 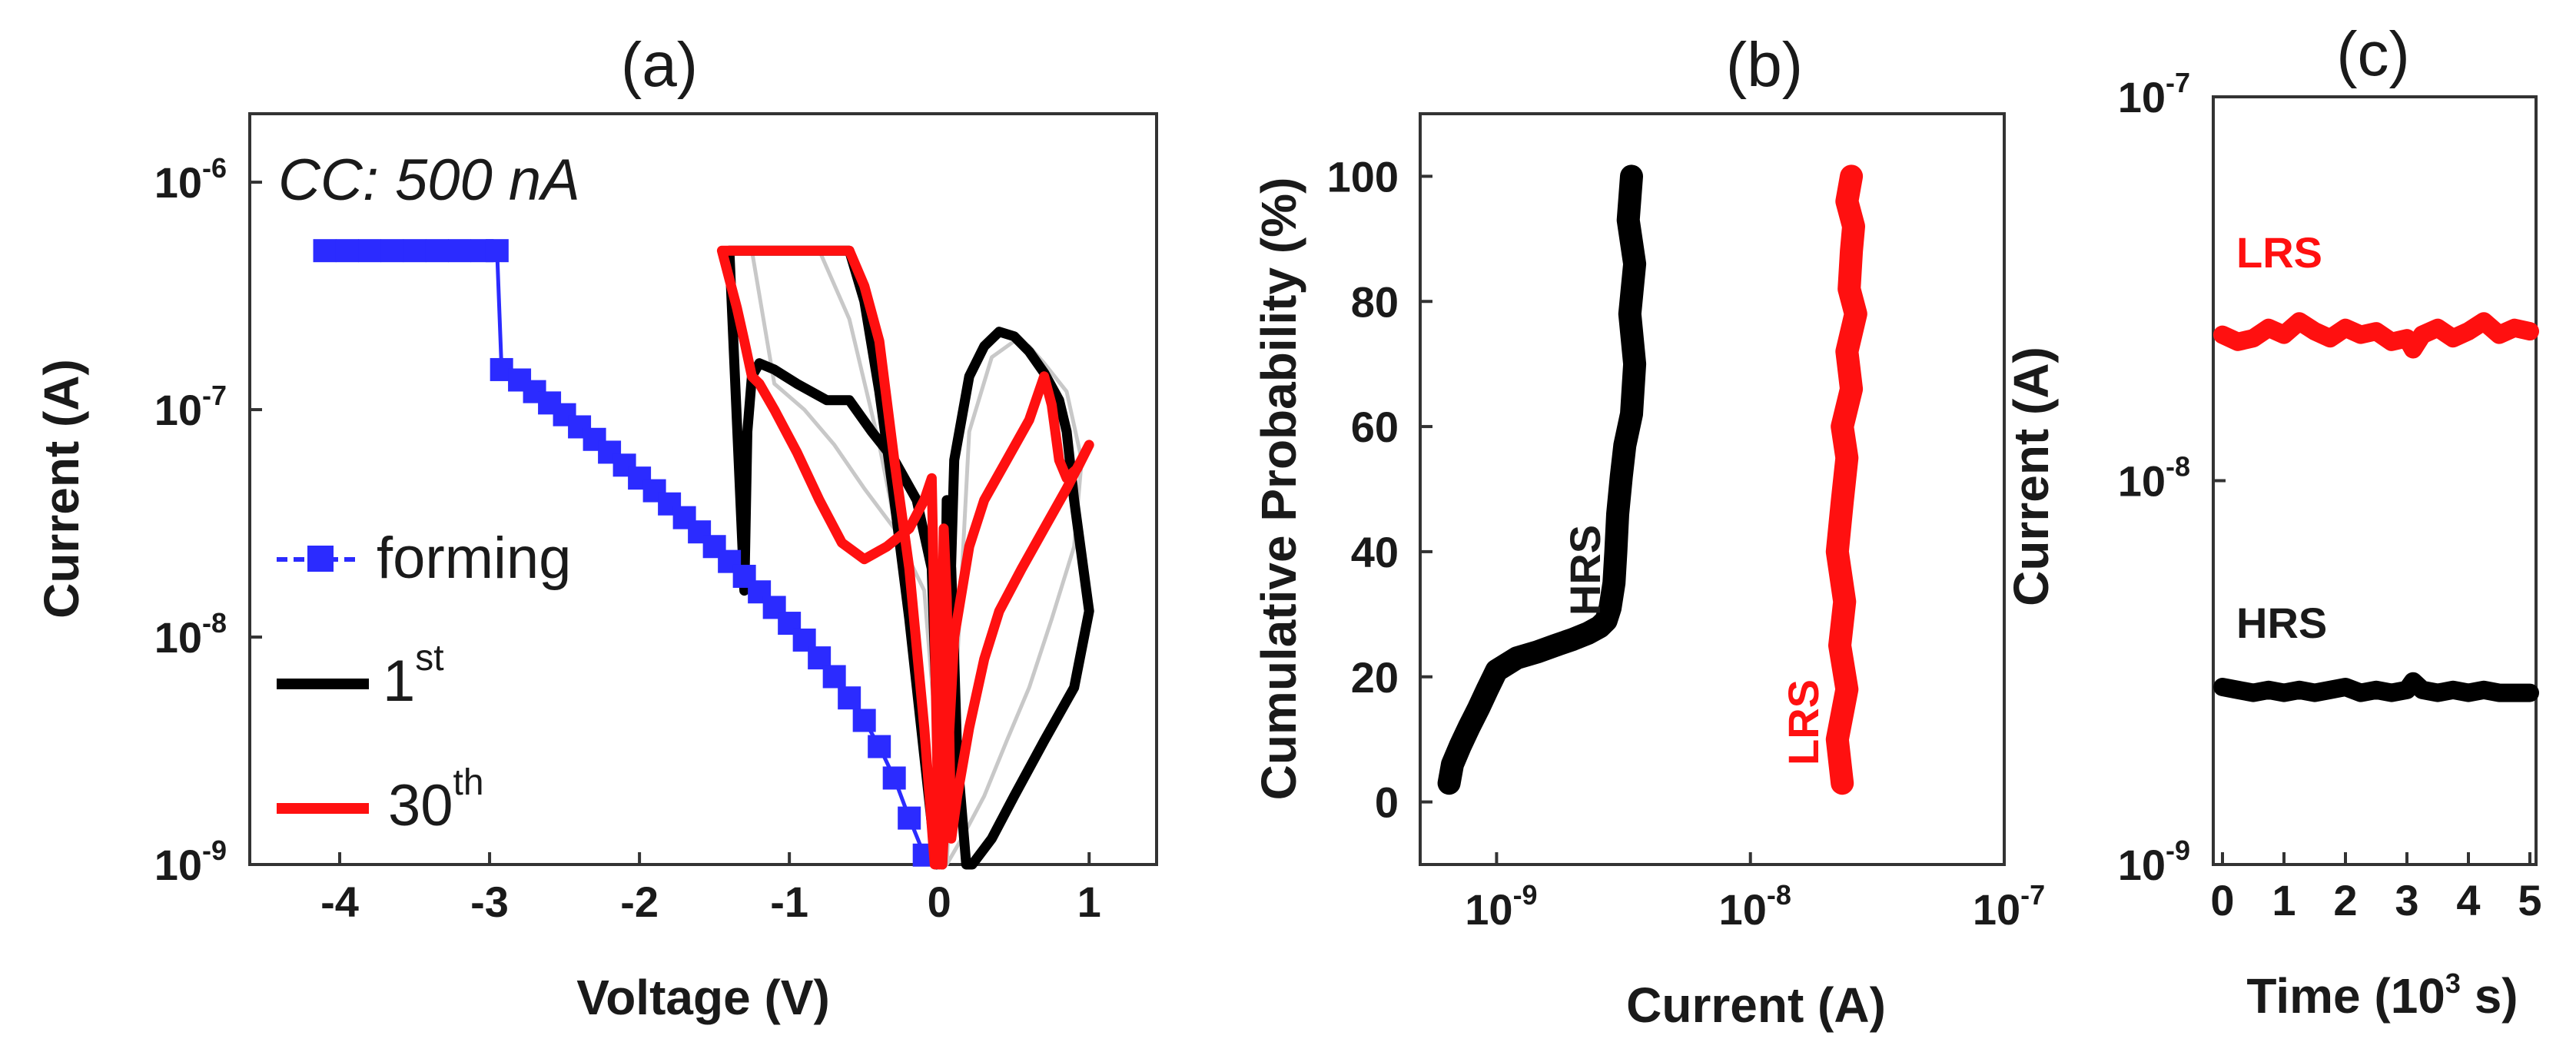 I want to click on panel-a-ytick-label: 10⁻⁷, so click(x=190, y=407).